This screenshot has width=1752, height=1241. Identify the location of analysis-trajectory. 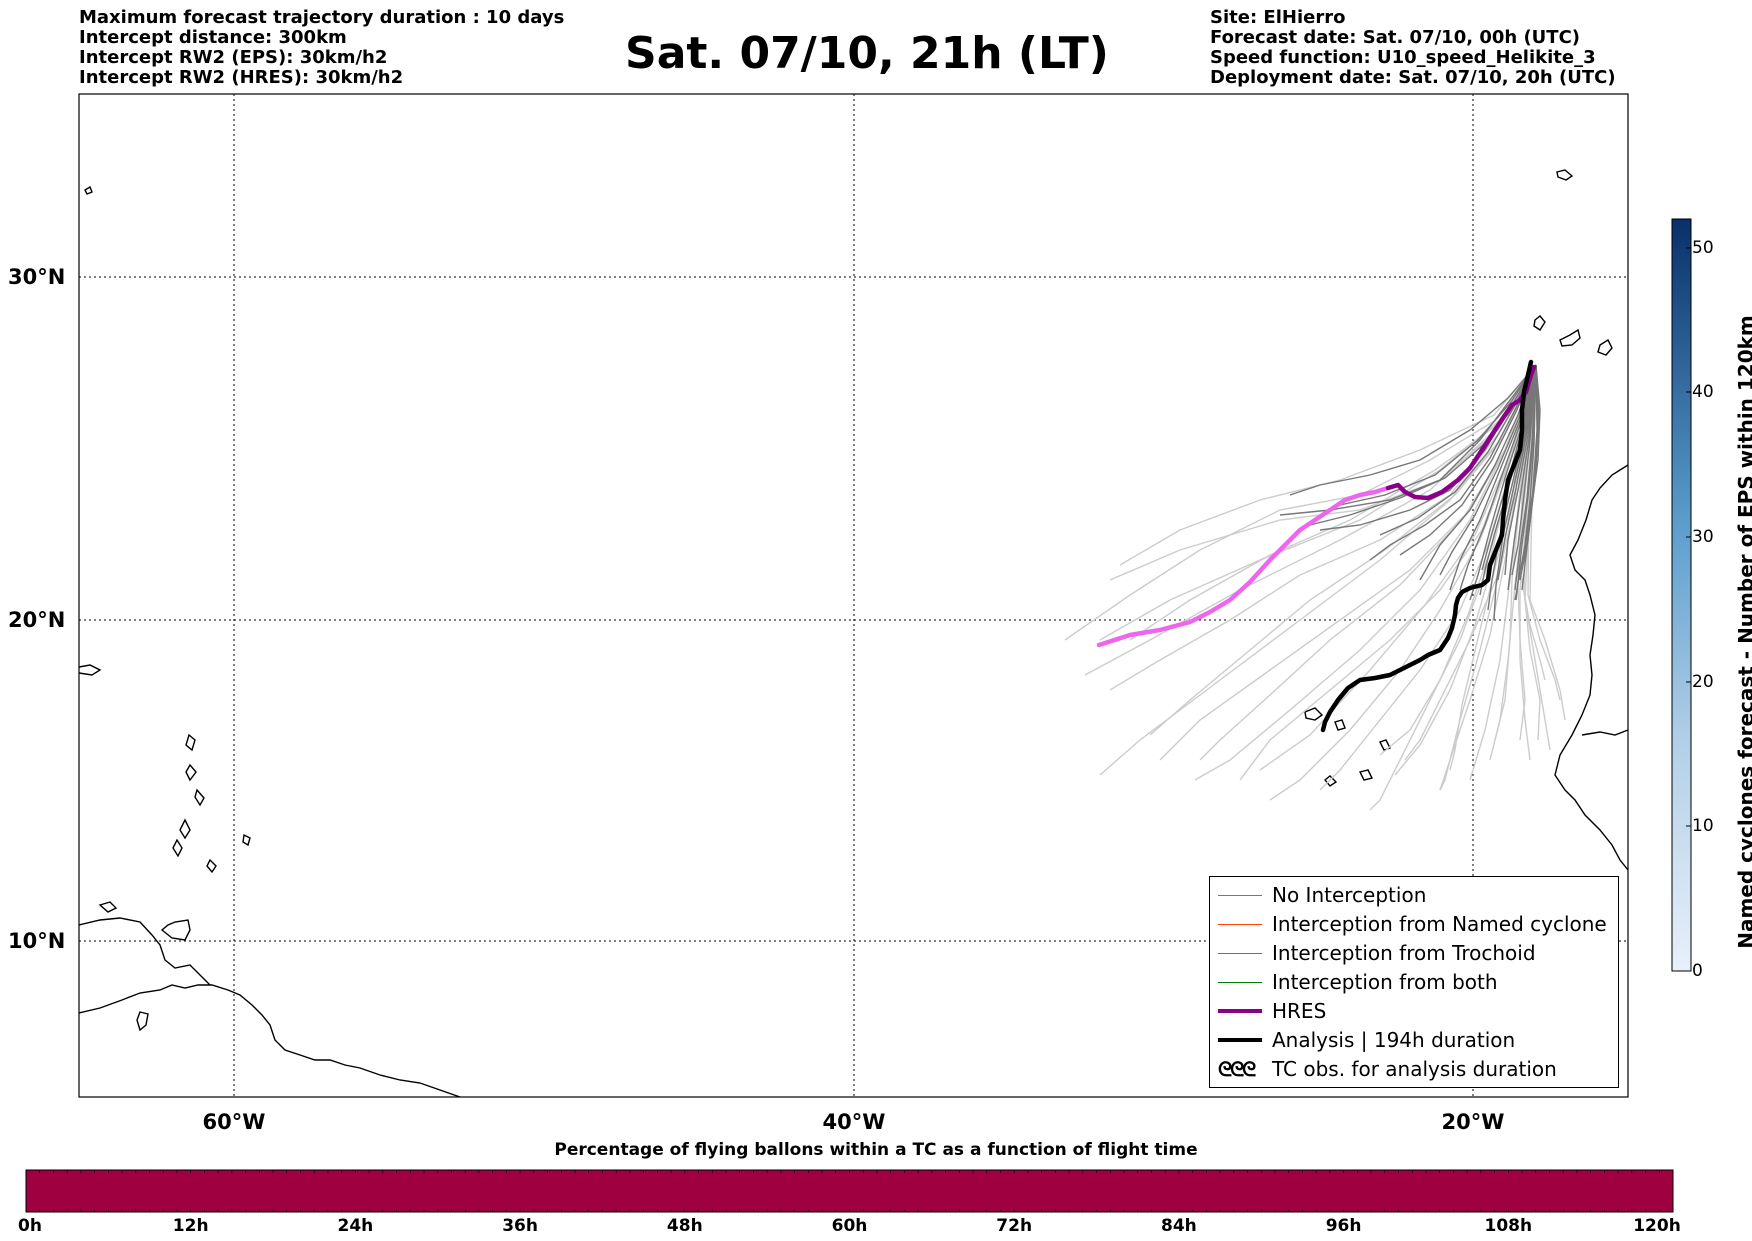
(1427, 546).